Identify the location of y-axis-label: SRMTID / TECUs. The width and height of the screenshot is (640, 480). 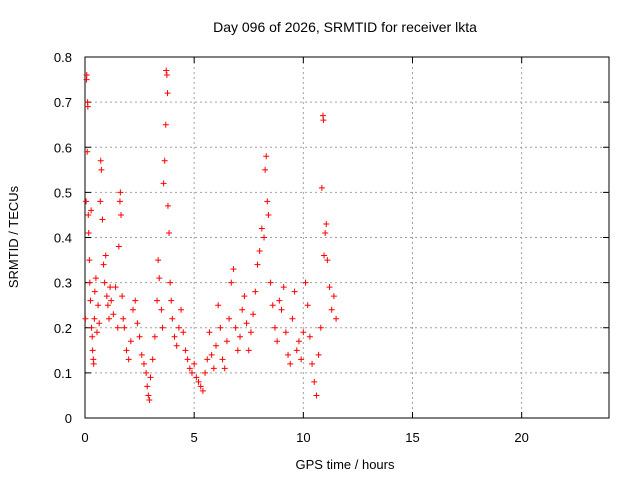
(13, 236).